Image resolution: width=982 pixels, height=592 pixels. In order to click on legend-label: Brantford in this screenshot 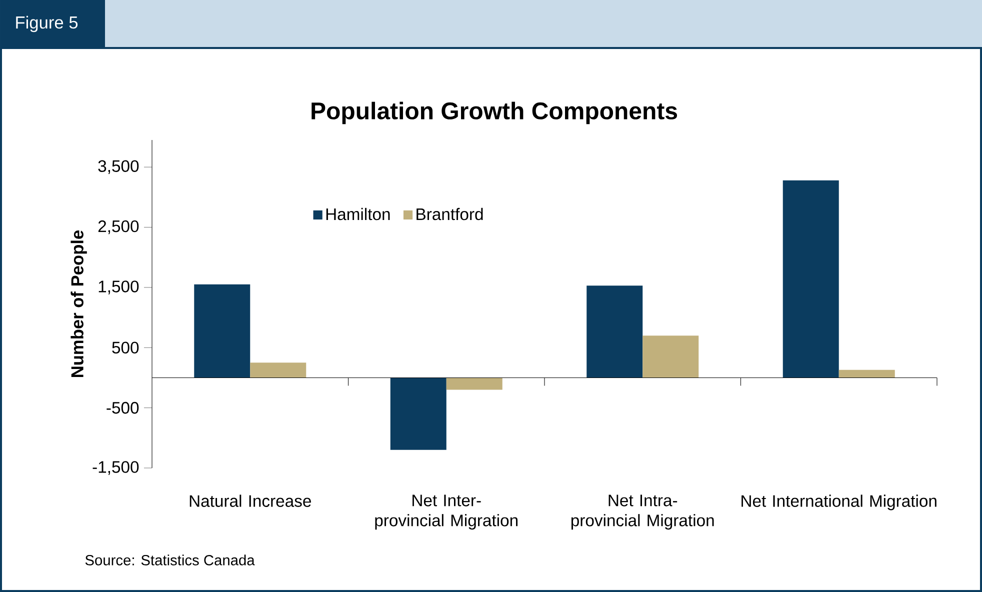, I will do `click(449, 214)`.